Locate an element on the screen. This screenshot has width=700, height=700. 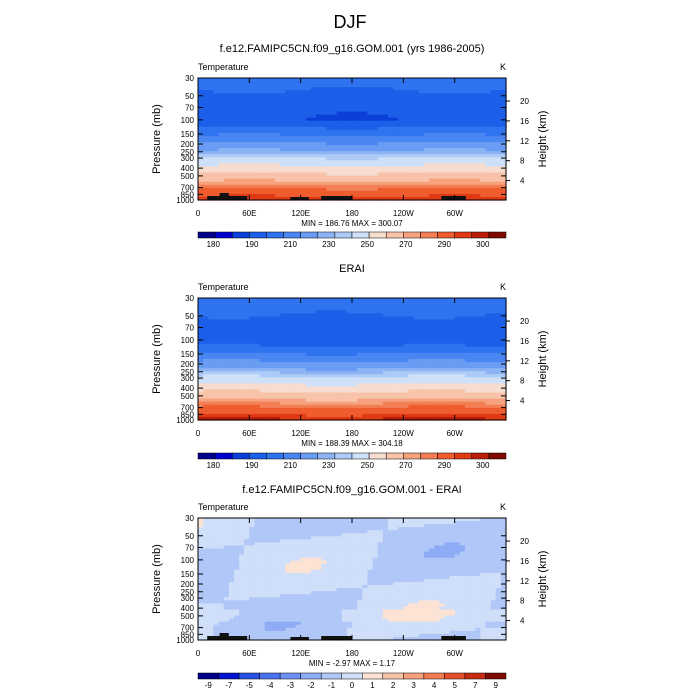
x-tick-label: 180 is located at coordinates (352, 433).